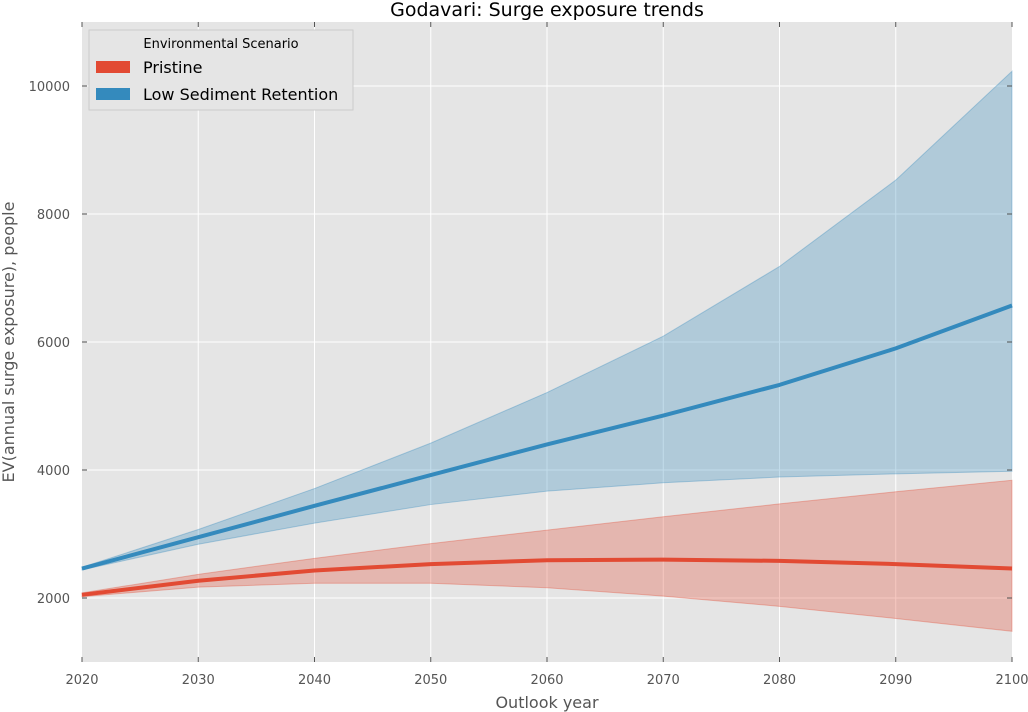 The image size is (1028, 712). What do you see at coordinates (895, 680) in the screenshot?
I see `x-tick-label: 2090` at bounding box center [895, 680].